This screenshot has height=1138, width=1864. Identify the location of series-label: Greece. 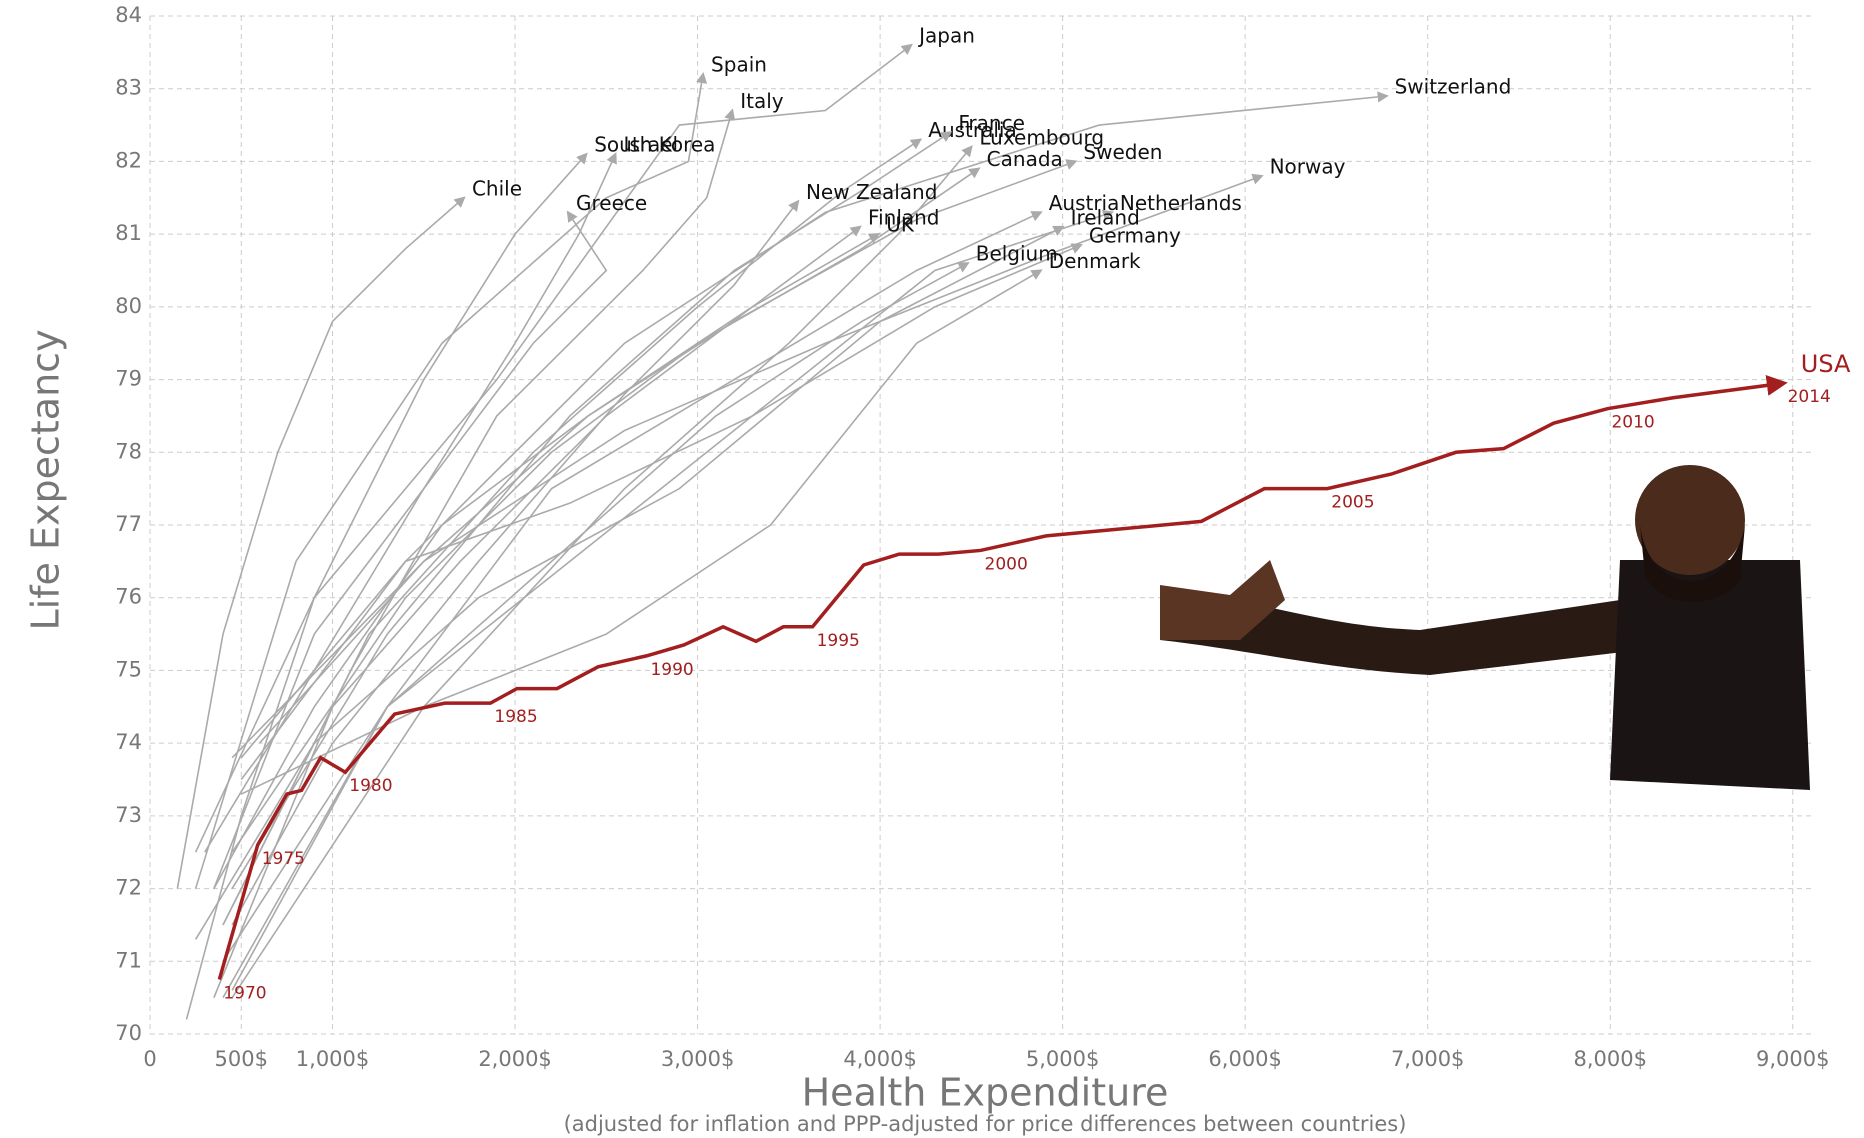
(611, 203).